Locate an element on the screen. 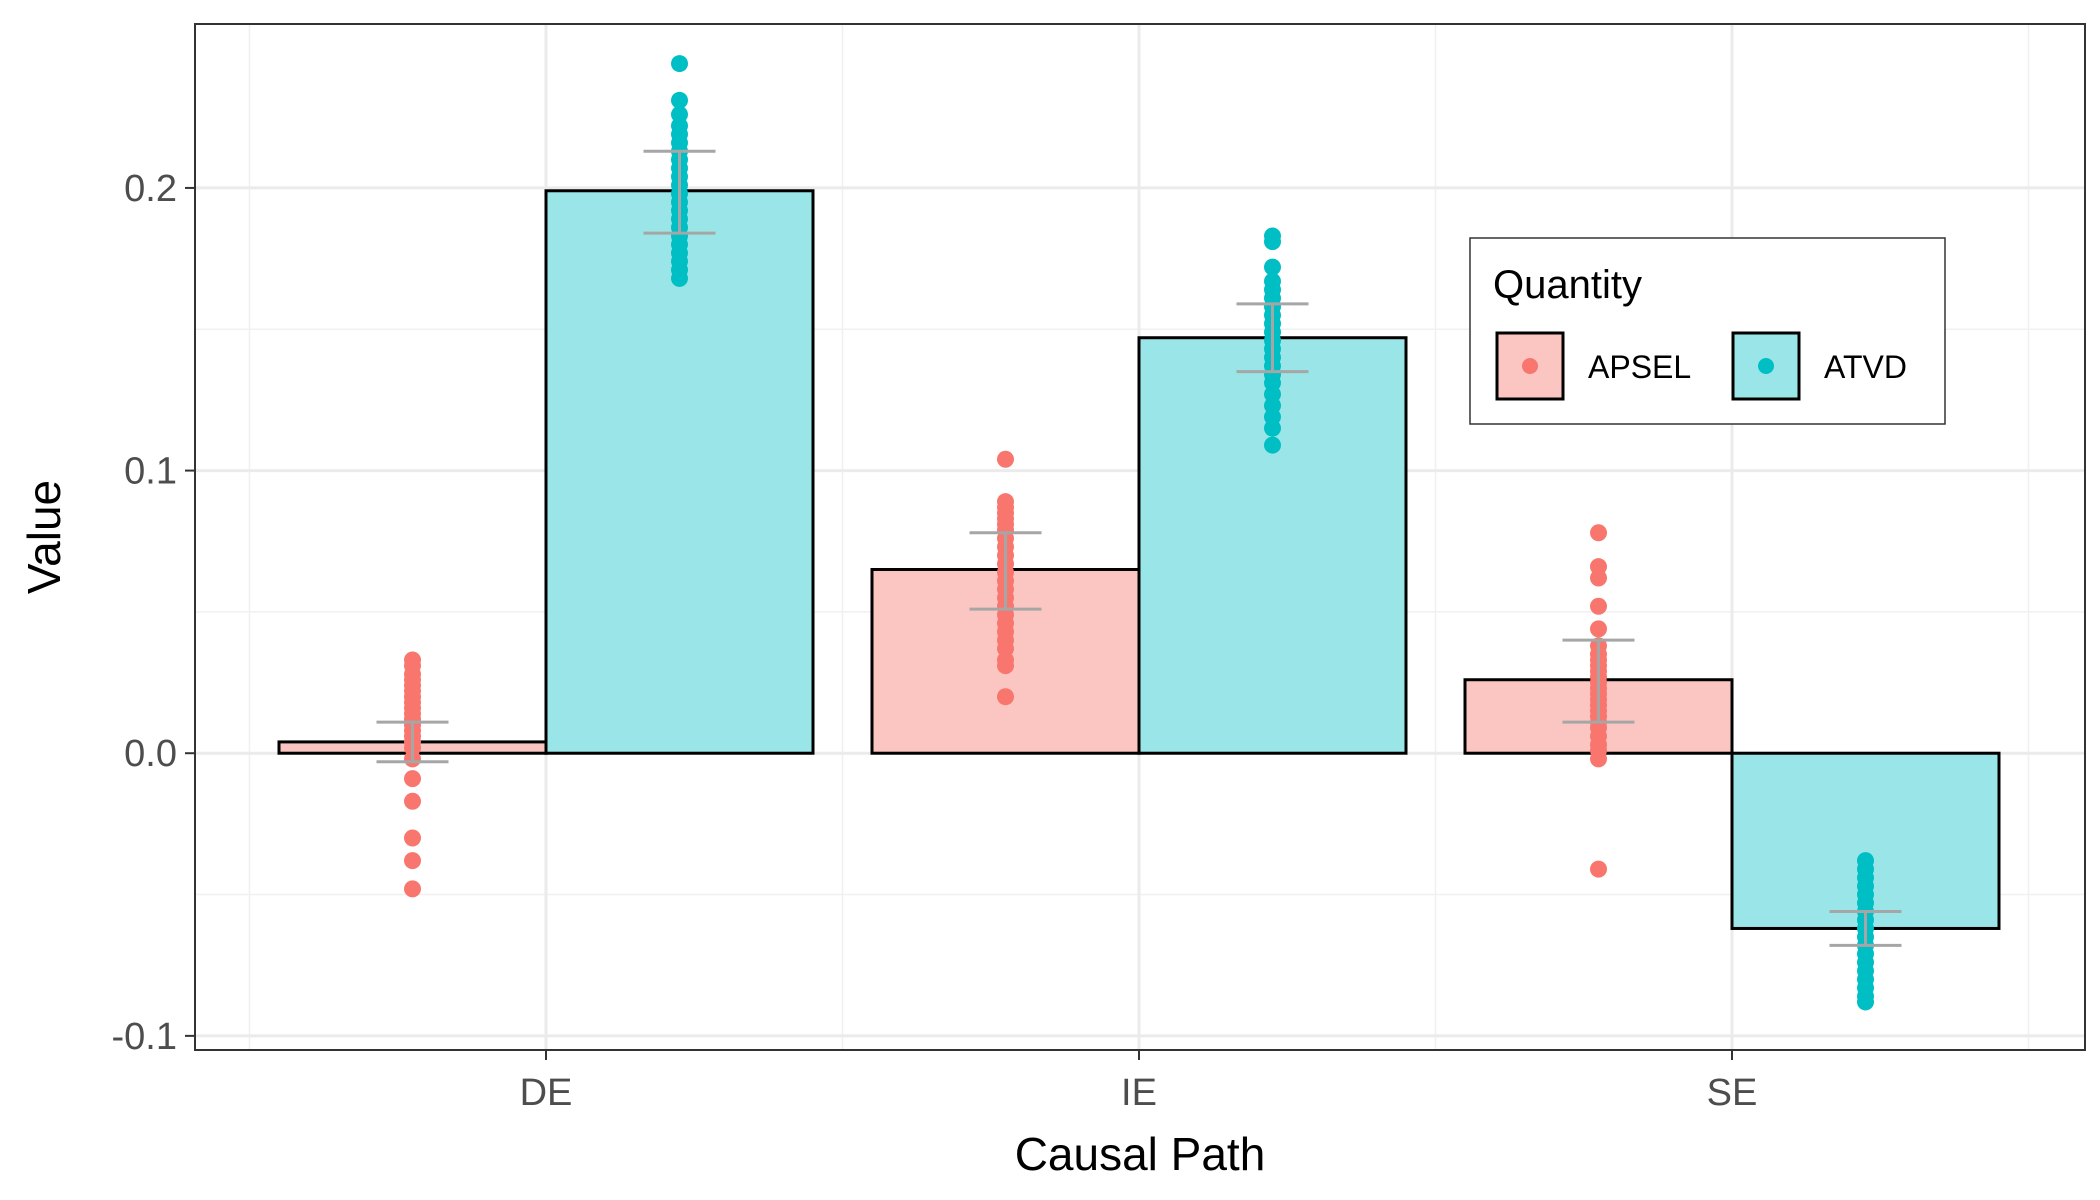 The height and width of the screenshot is (1200, 2100). legend-item-apsel: APSEL is located at coordinates (1593, 366).